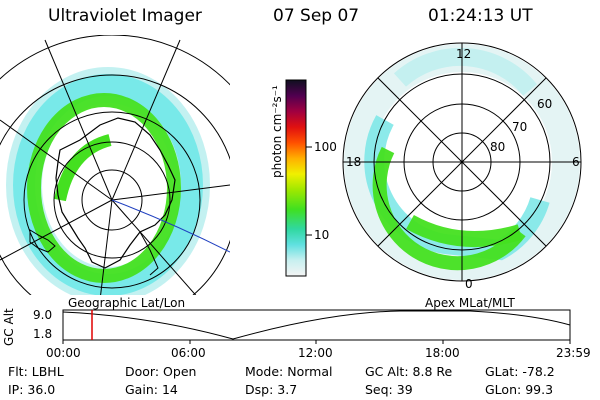 The height and width of the screenshot is (400, 600). I want to click on mlt-label-6: 6, so click(576, 162).